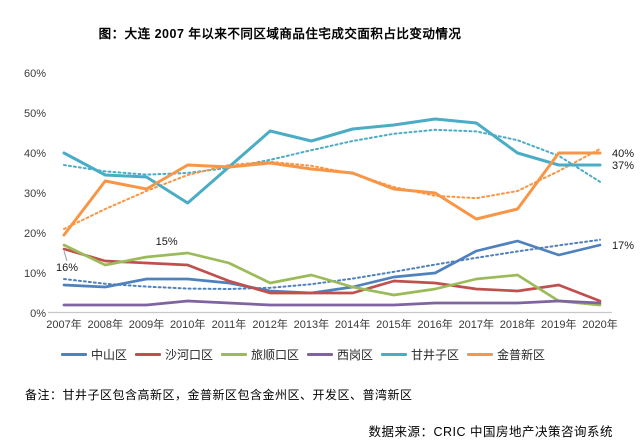 This screenshot has height=447, width=641. What do you see at coordinates (104, 324) in the screenshot?
I see `x-tick-label: 2008年` at bounding box center [104, 324].